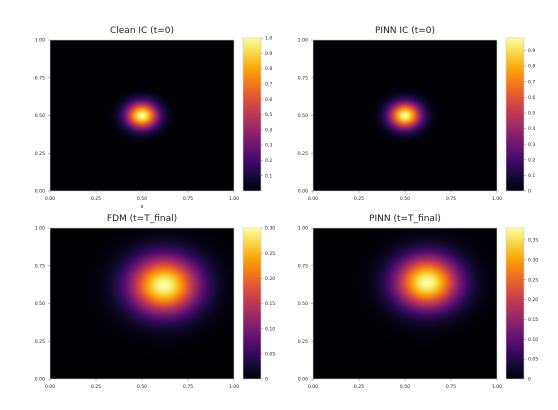 The image size is (558, 410). Describe the element at coordinates (533, 241) in the screenshot. I see `colorbar-tick-label: 0.35` at that location.